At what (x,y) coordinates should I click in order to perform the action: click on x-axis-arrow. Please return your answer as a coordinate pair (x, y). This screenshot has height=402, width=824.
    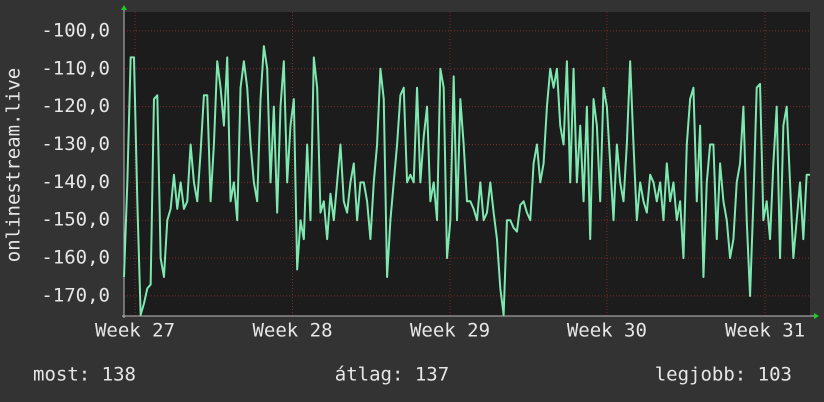
    Looking at the image, I should click on (816, 316).